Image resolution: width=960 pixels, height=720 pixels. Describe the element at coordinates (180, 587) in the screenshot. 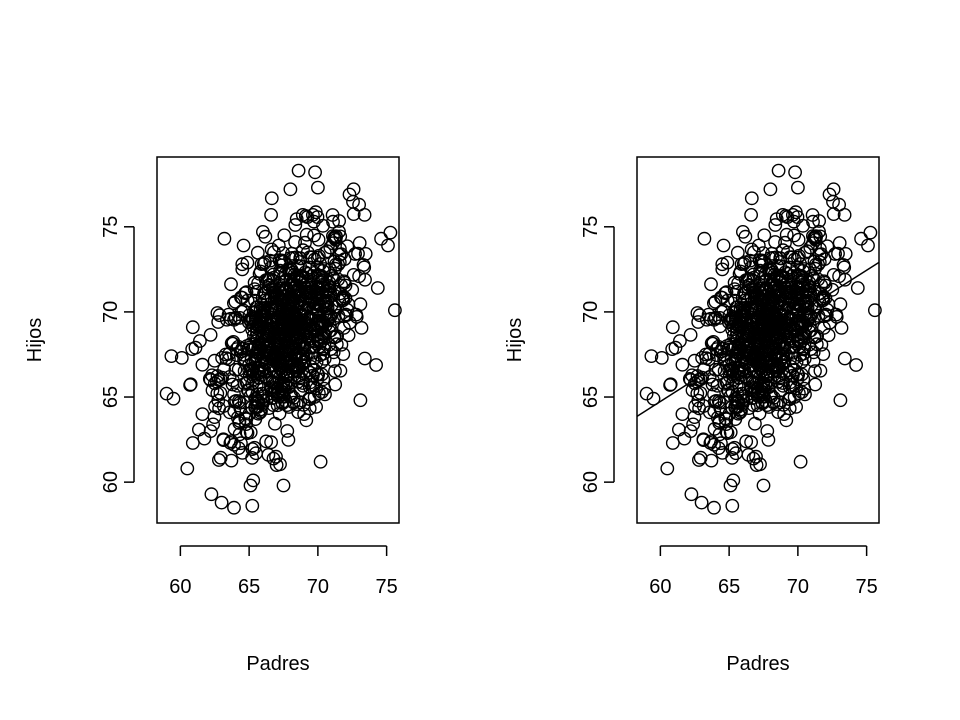

I see `x-tick-label: 60` at that location.